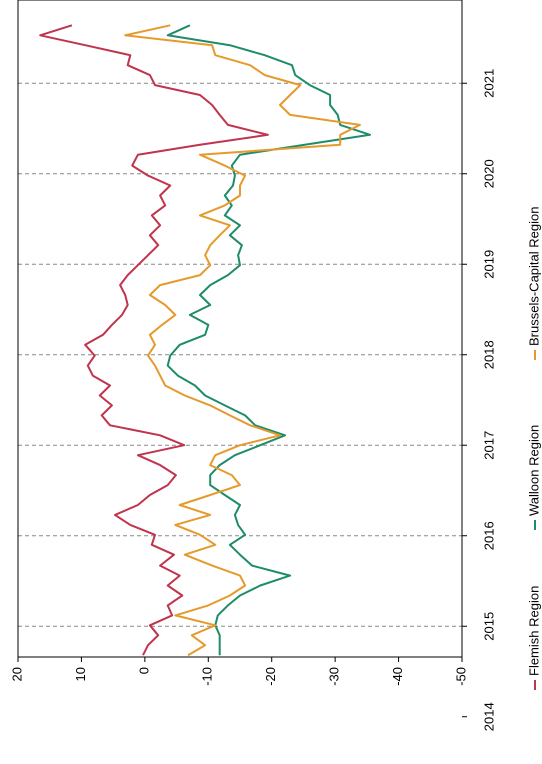  Describe the element at coordinates (533, 470) in the screenshot. I see `legend-label: Walloon Region` at that location.